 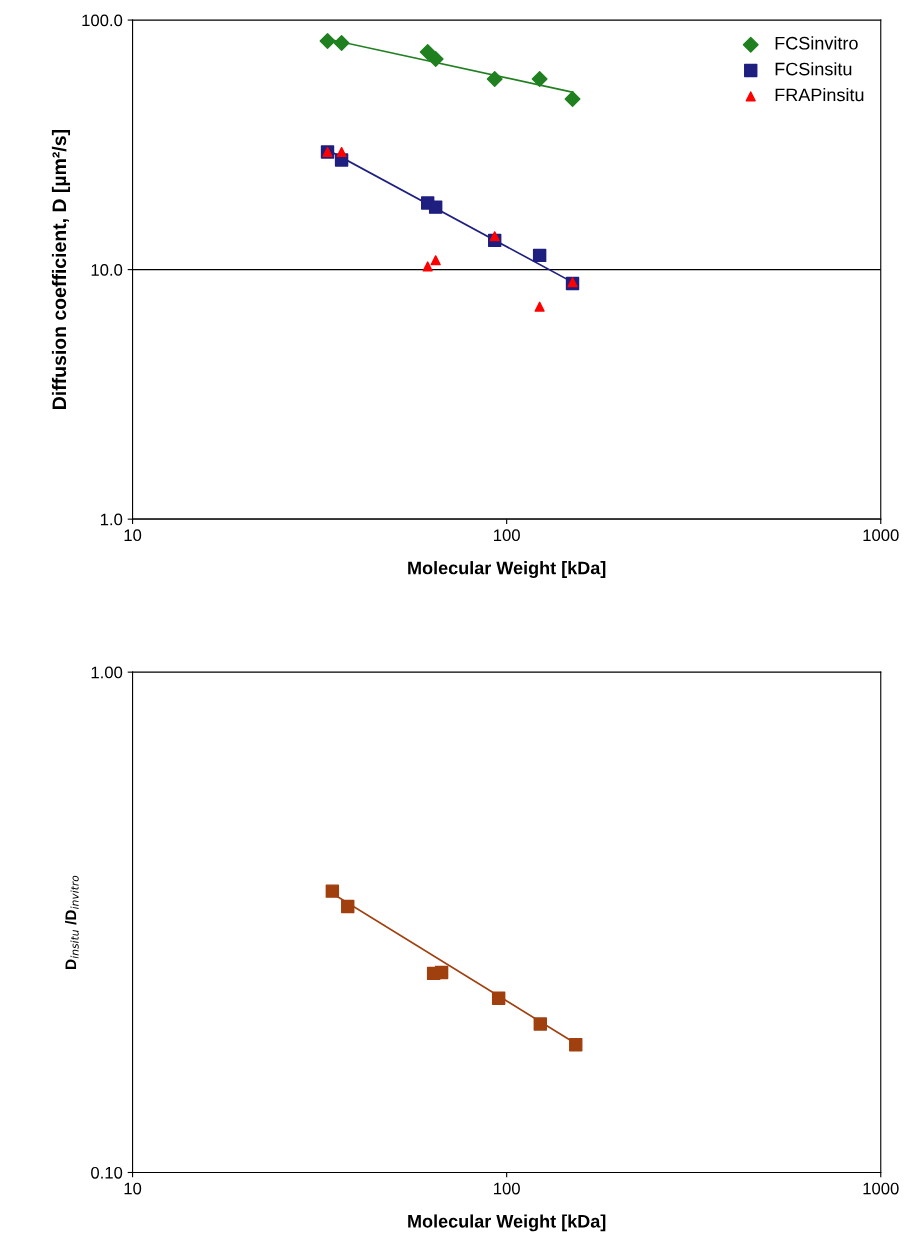 I want to click on y-tick-label: 1.0, so click(x=111, y=519).